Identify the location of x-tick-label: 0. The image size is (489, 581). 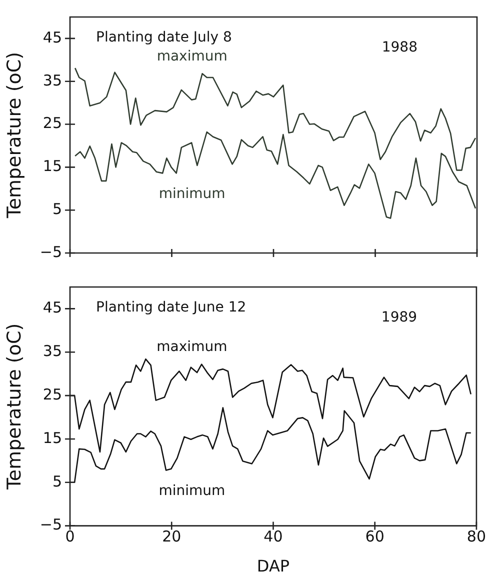
(70, 537).